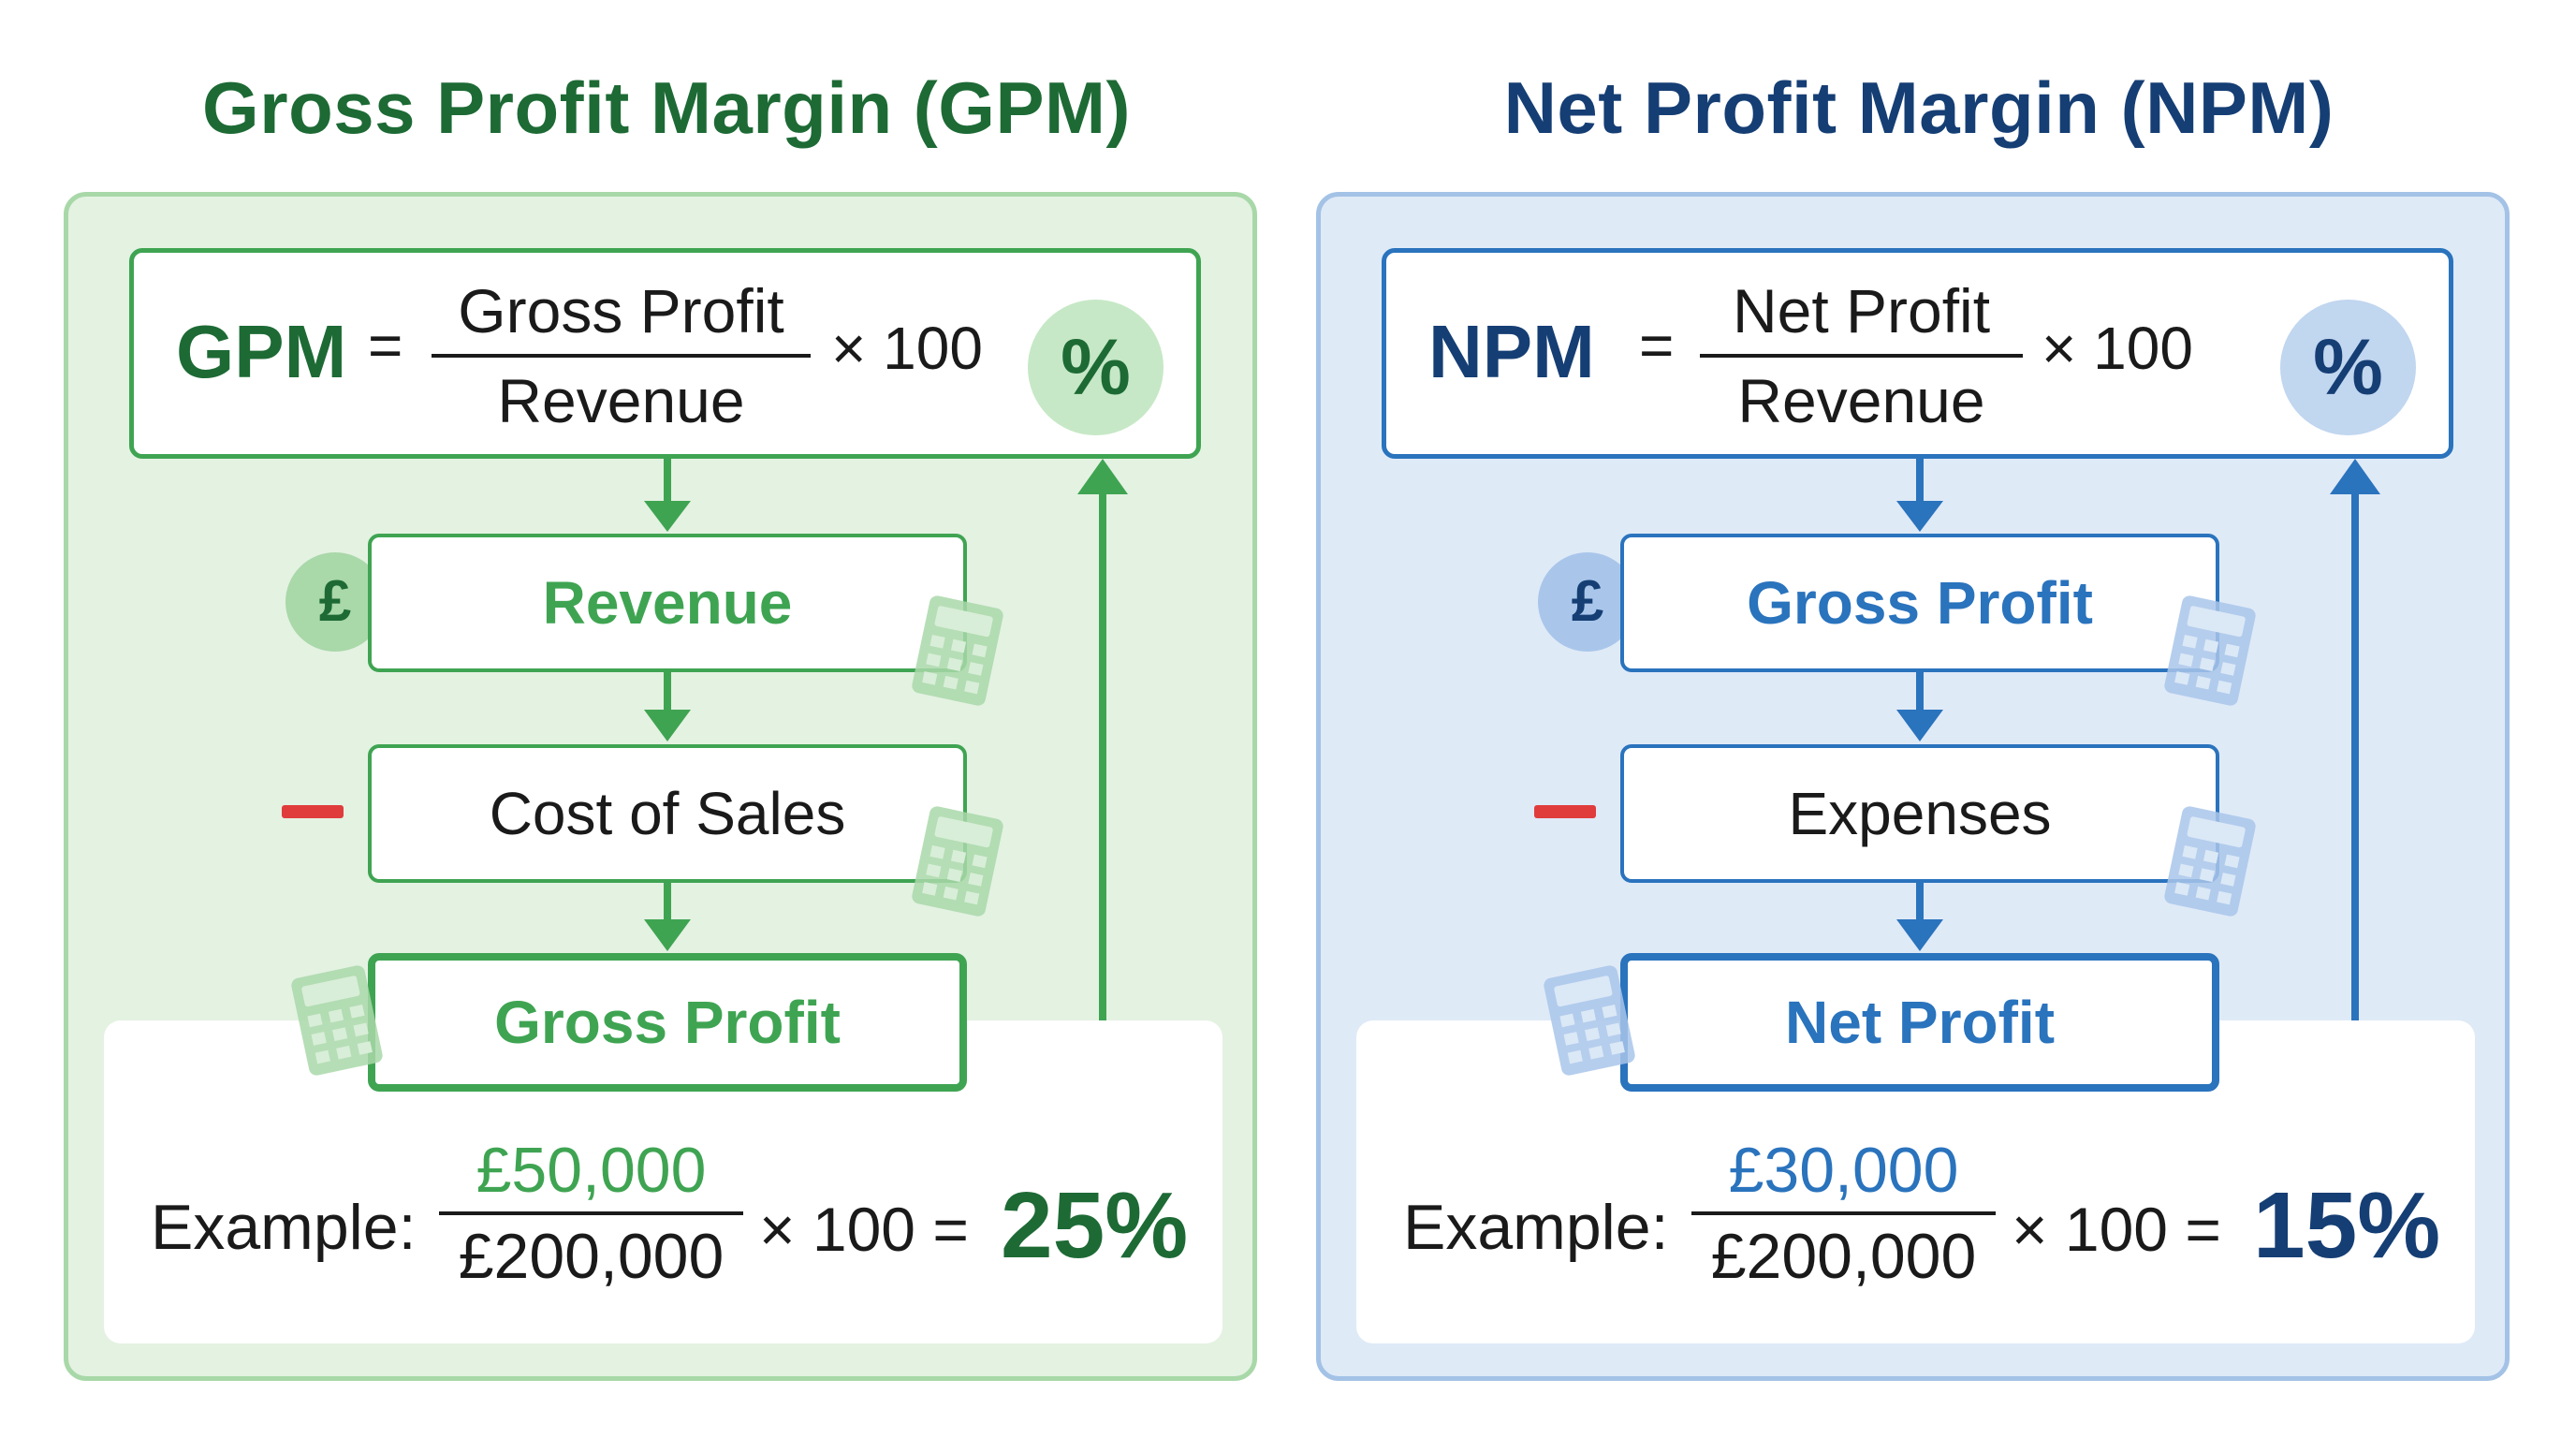 This screenshot has width=2576, height=1438. What do you see at coordinates (667, 813) in the screenshot?
I see `gpm-step-cost-of-sales: Cost of Sales` at bounding box center [667, 813].